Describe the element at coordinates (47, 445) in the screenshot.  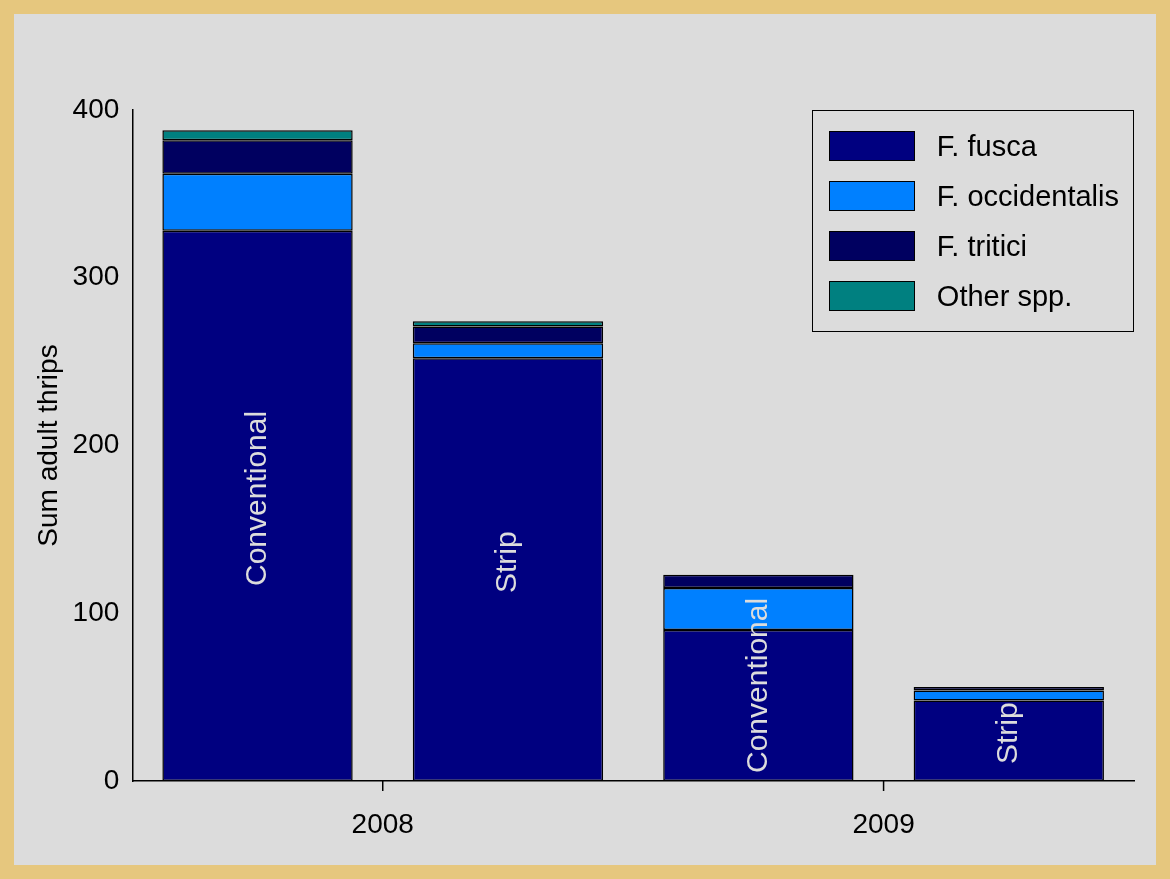
I see `y-axis-title: Sum adult thrips` at that location.